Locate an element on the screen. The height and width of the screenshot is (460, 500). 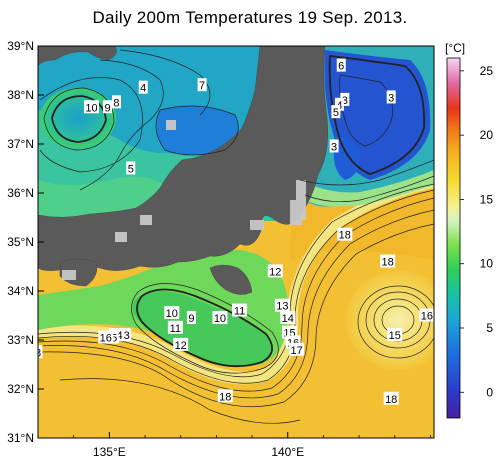
contour-label: 15 is located at coordinates (395, 335).